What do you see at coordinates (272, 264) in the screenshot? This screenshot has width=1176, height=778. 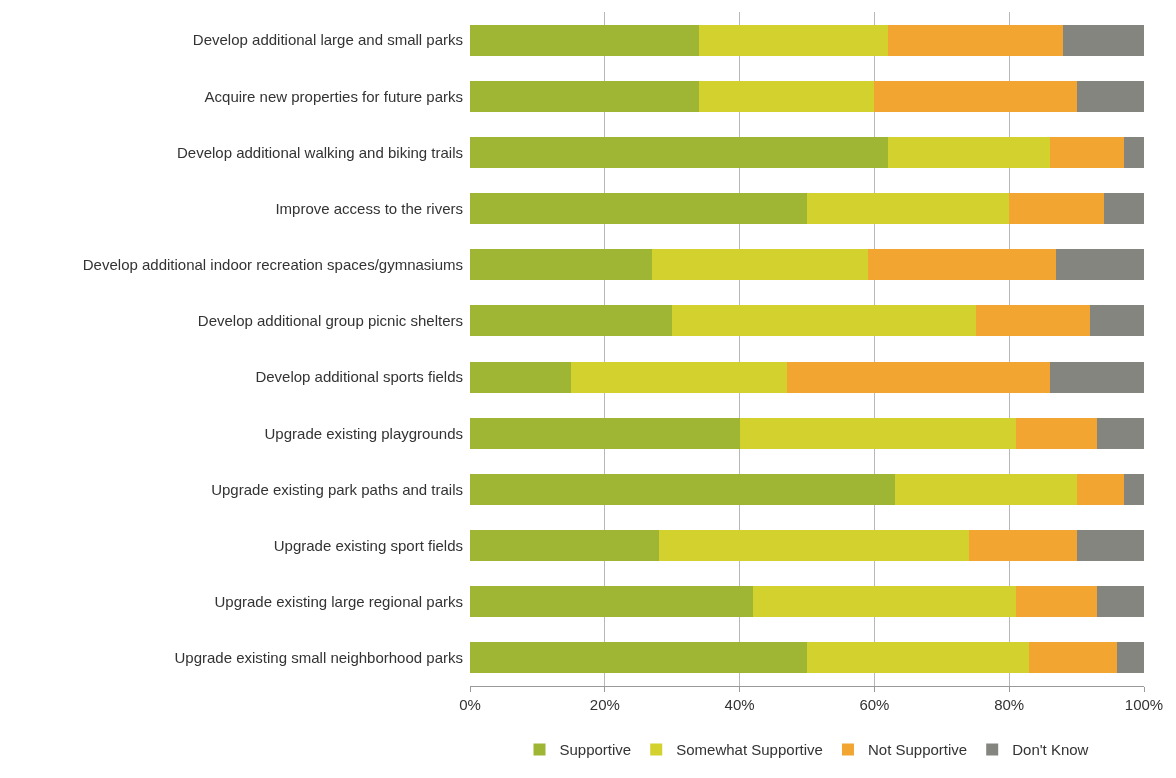 I see `y-tick-label: Develop additional indoor recreation spaces/gymnasiums` at bounding box center [272, 264].